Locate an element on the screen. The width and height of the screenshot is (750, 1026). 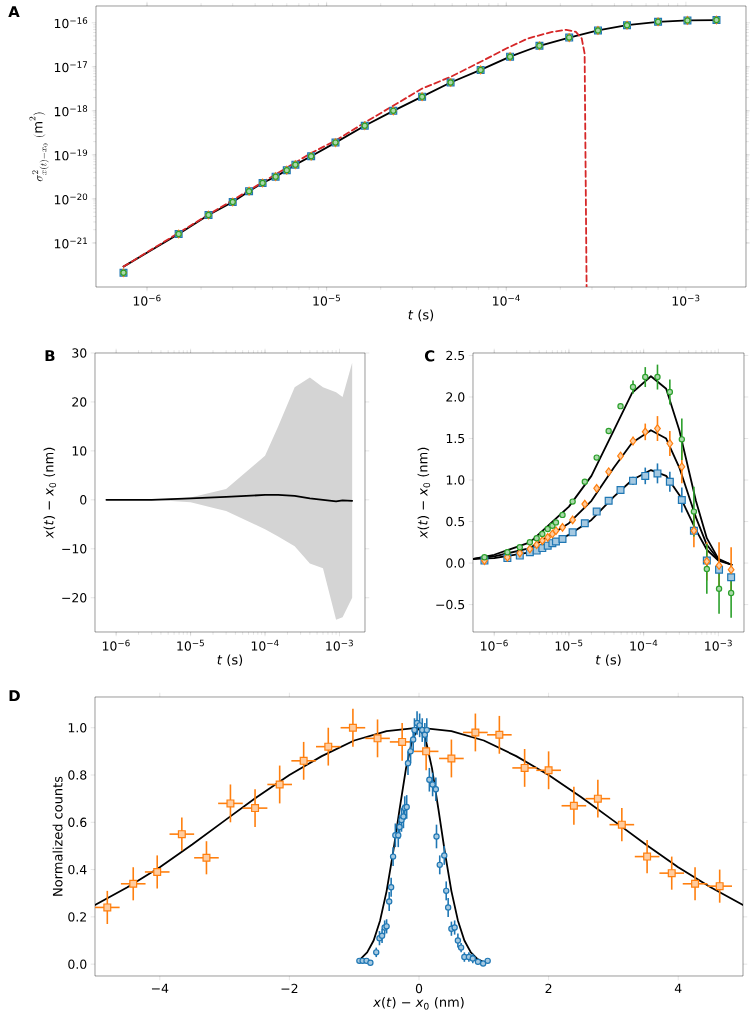
chart-title: A is located at coordinates (14, 12).